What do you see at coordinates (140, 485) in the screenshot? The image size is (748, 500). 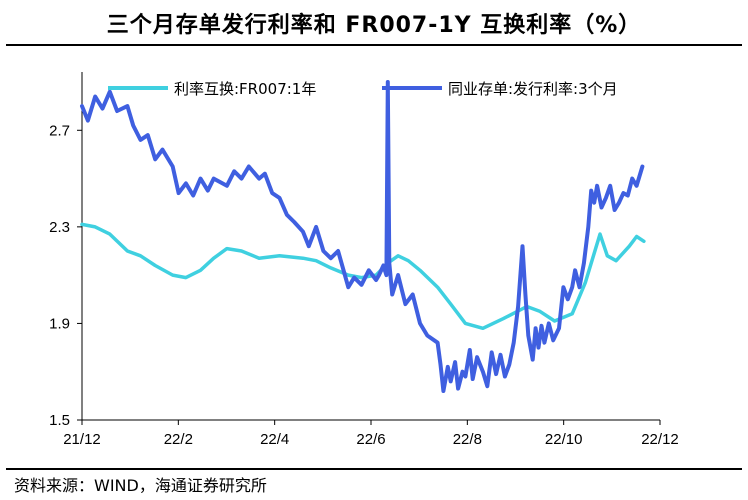 I see `source-note: 资料来源：WIND，海通证券研究所` at bounding box center [140, 485].